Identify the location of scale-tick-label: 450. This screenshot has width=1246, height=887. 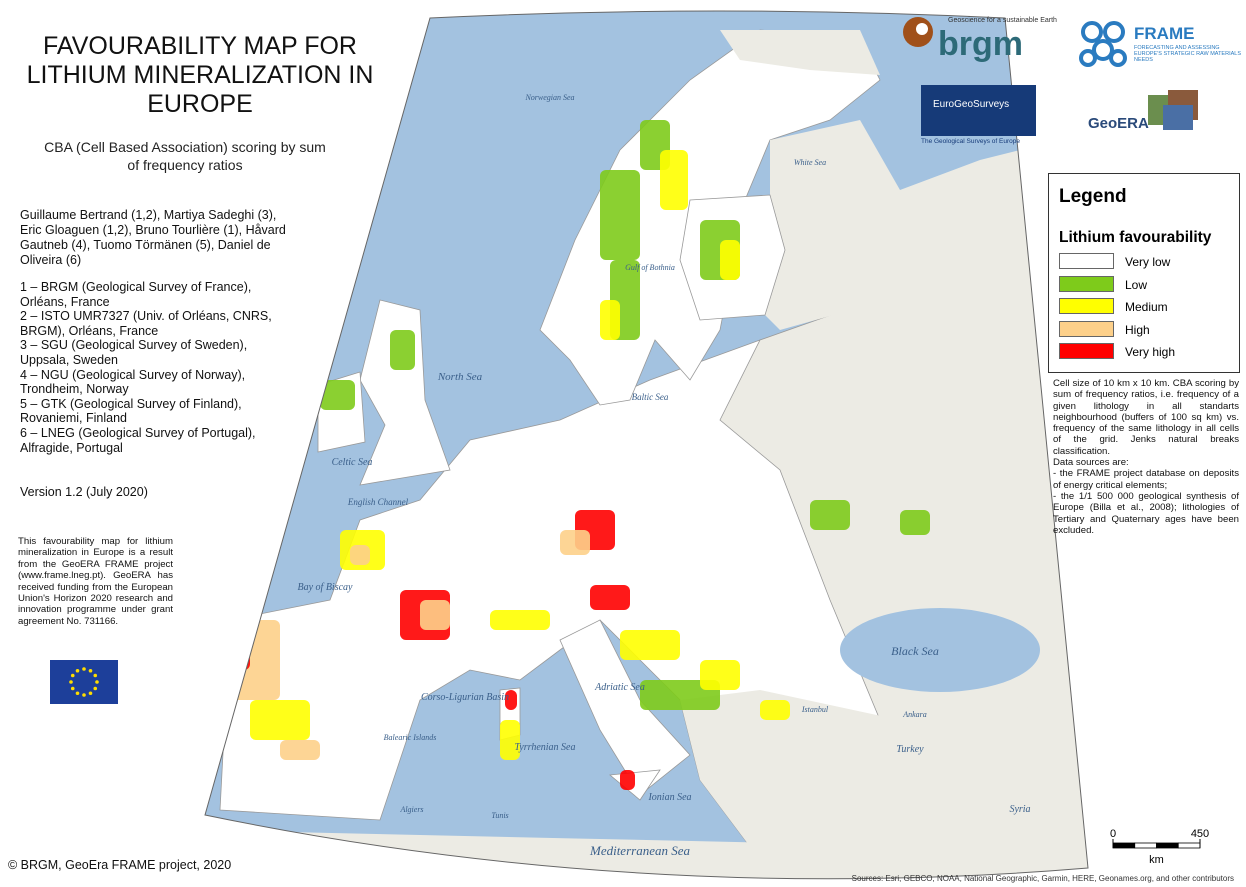
(1200, 834).